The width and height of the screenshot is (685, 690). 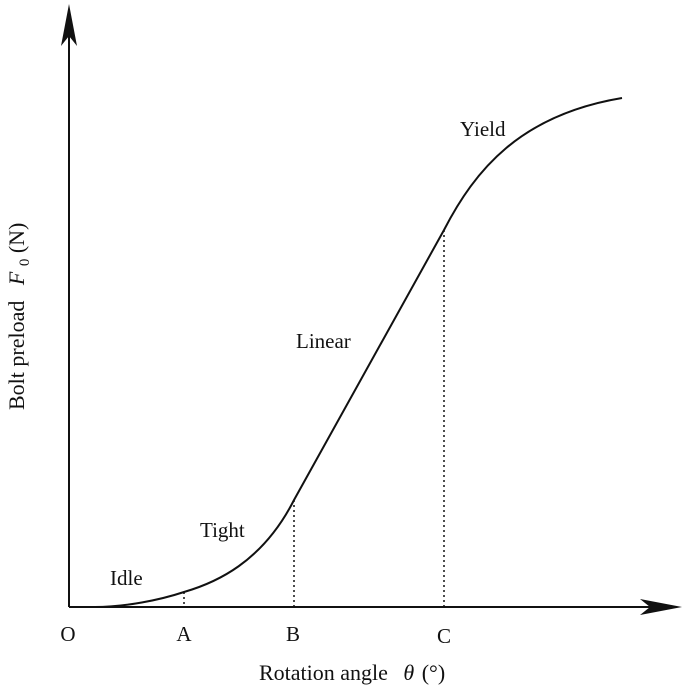 What do you see at coordinates (323, 672) in the screenshot?
I see `x-axis-title-prefix: Rotation angle` at bounding box center [323, 672].